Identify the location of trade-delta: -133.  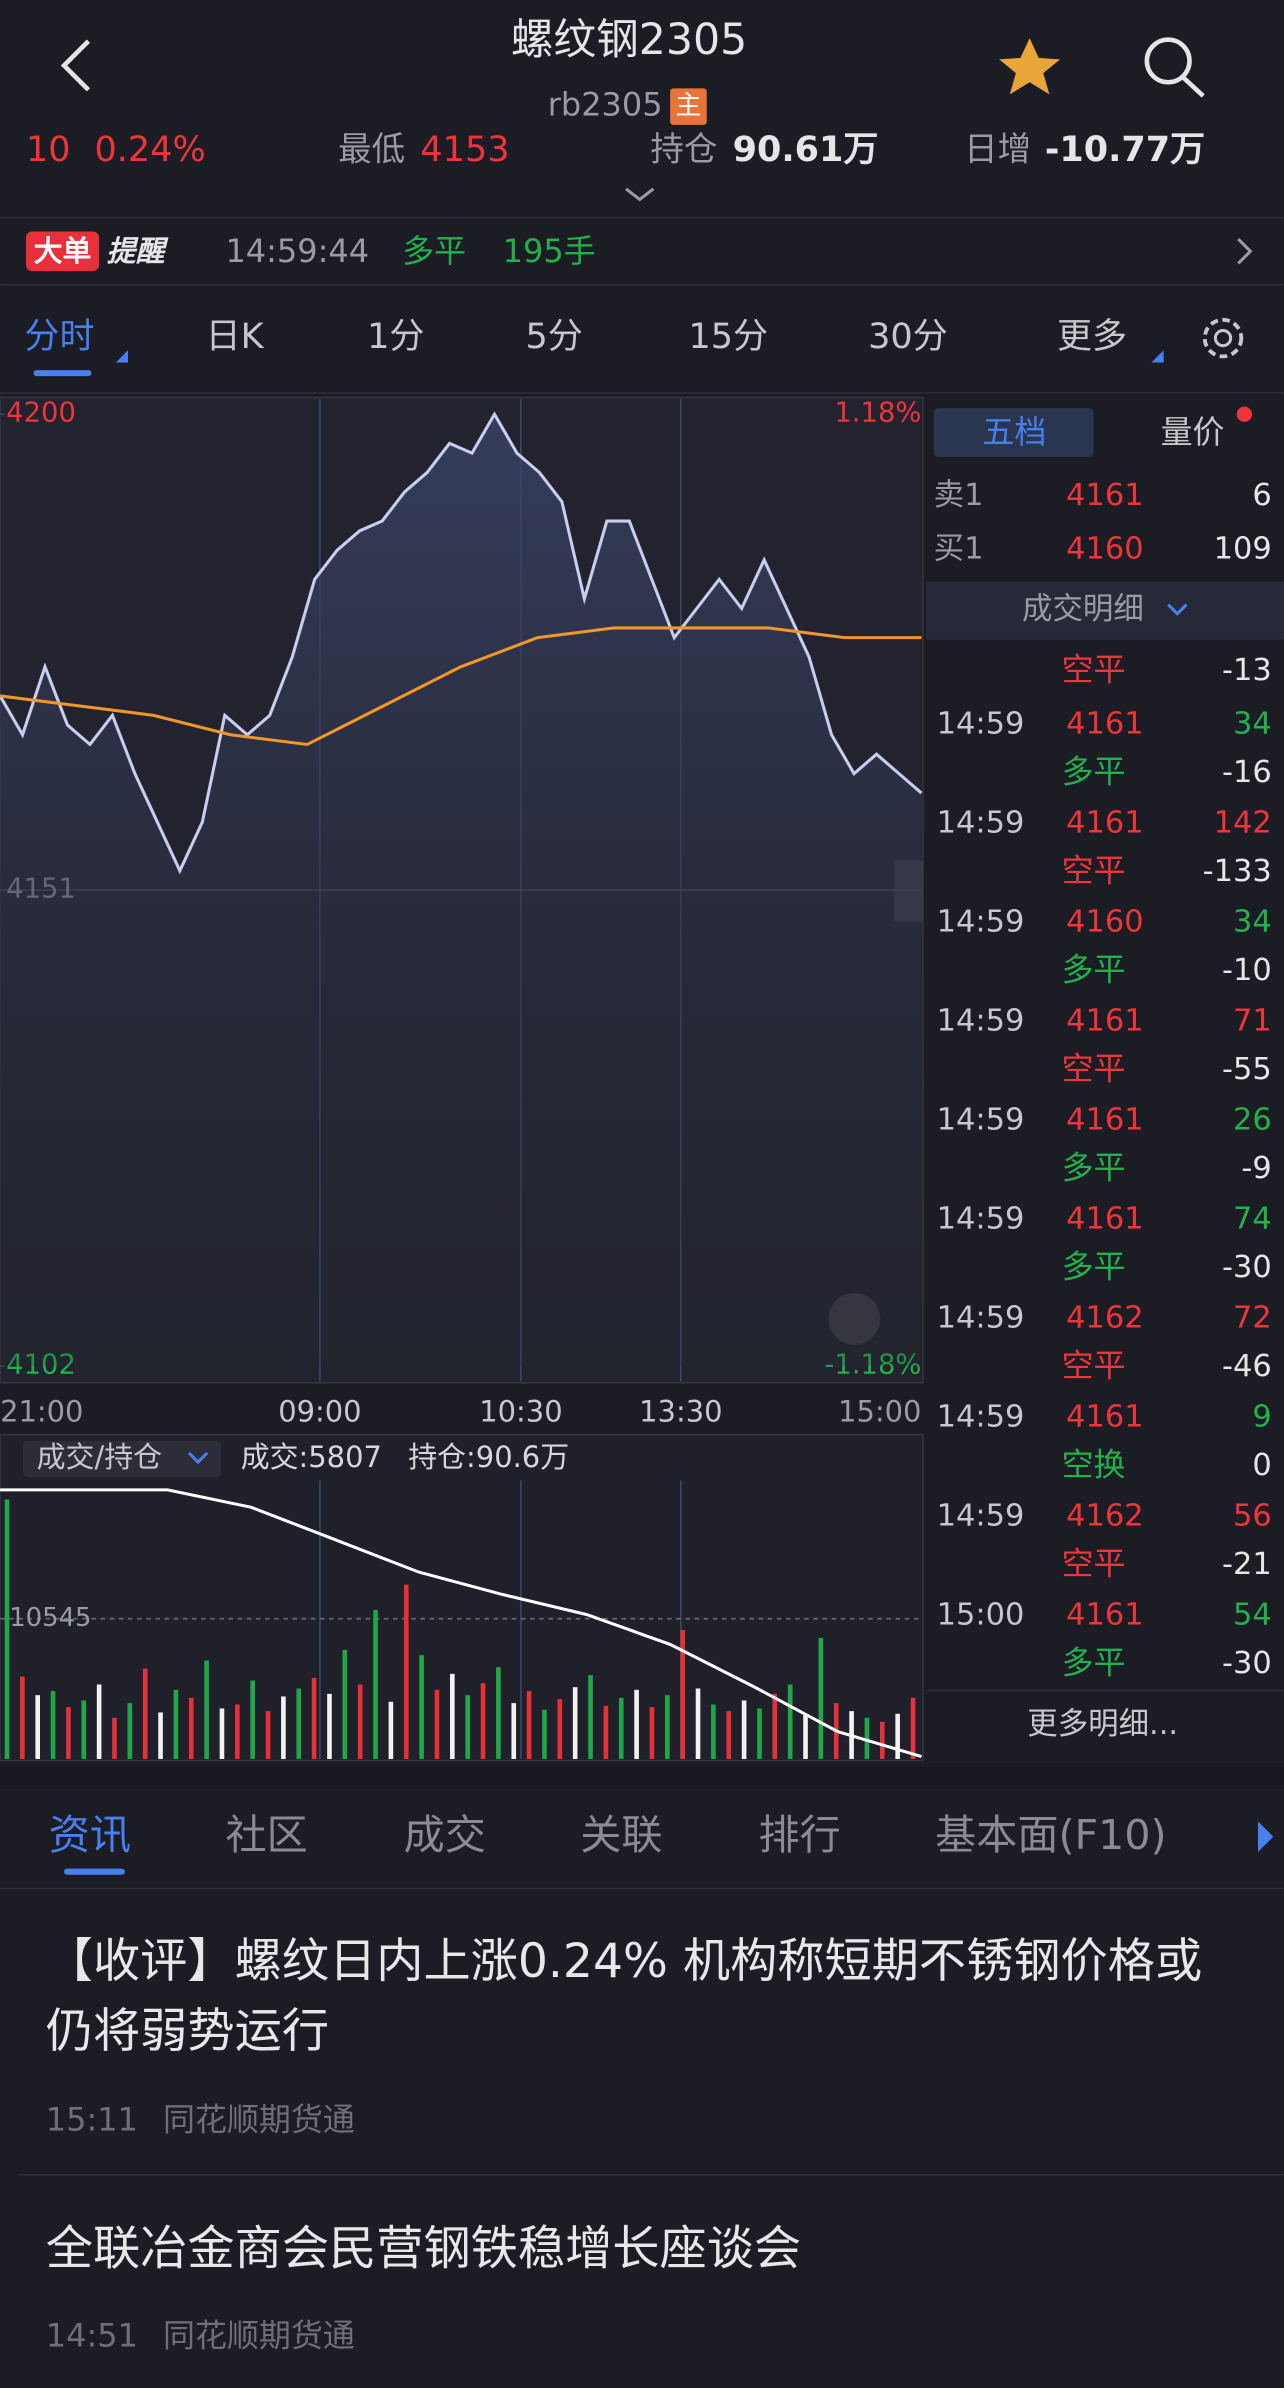
(1237, 871).